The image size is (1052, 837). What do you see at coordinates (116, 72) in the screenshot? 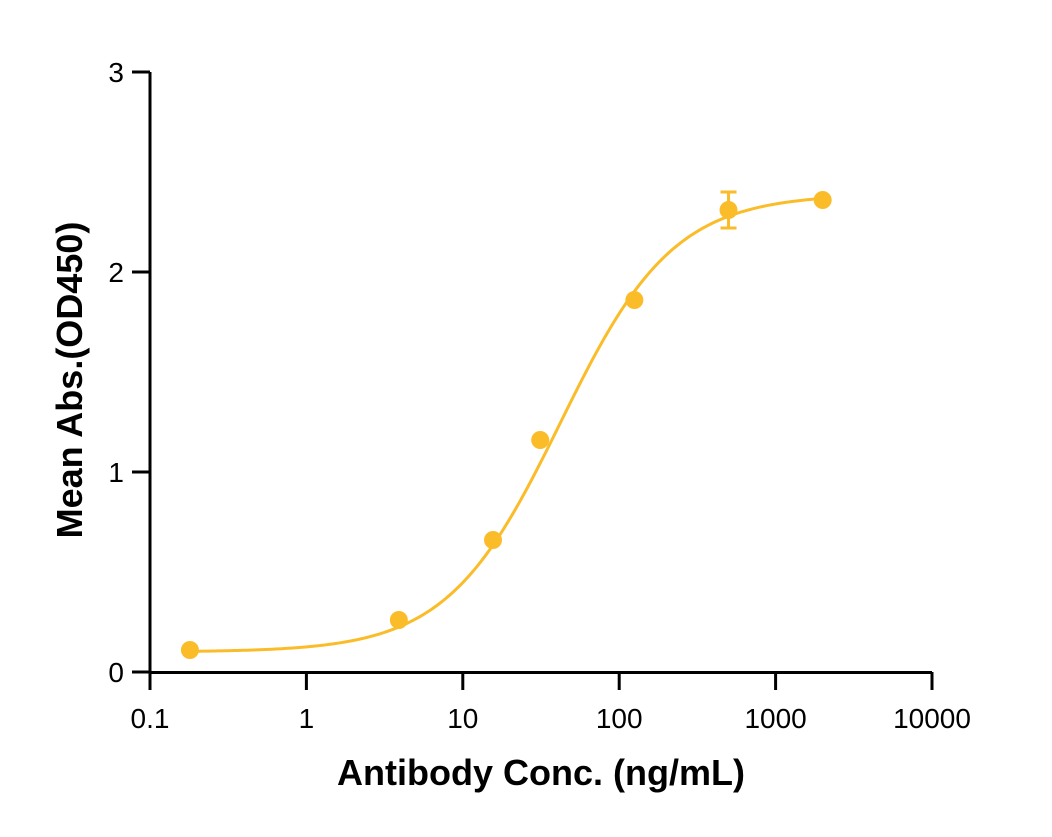
I see `y-tick-label: 3` at bounding box center [116, 72].